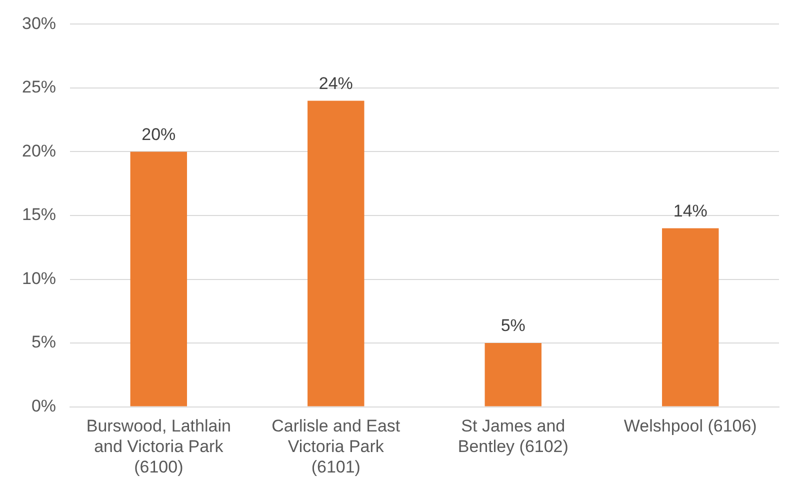 The width and height of the screenshot is (793, 492). I want to click on y-tick-label: 10%, so click(39, 278).